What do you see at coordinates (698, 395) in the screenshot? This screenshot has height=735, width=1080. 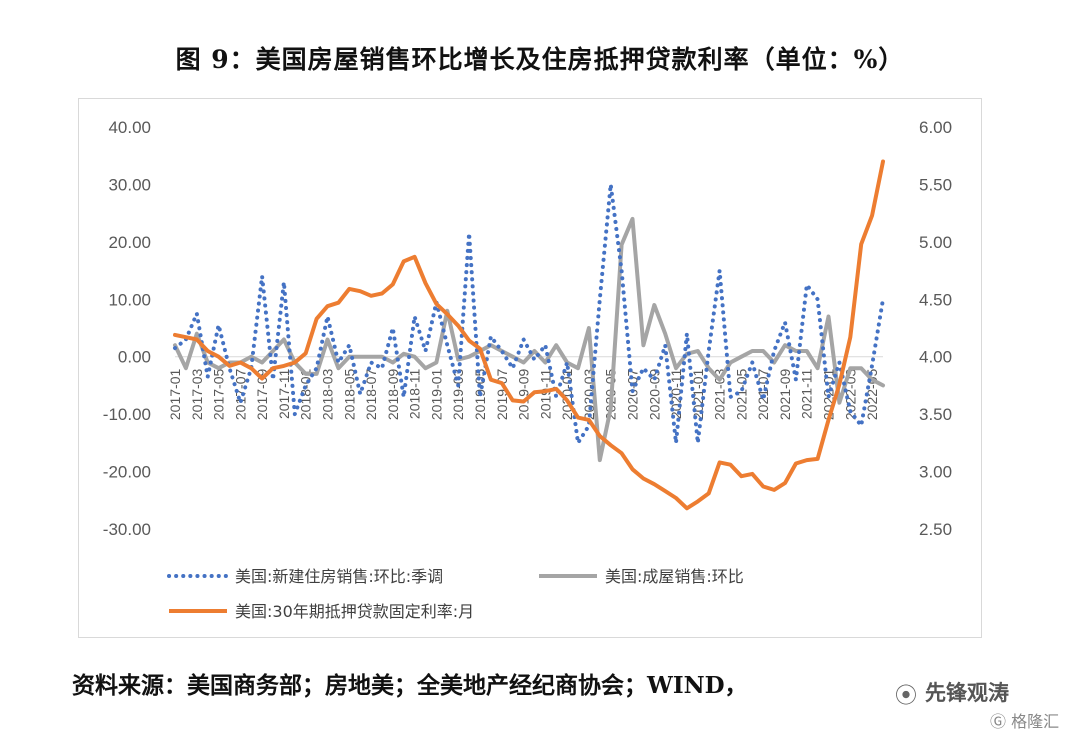 I see `x-tick-label: 2021-01` at bounding box center [698, 395].